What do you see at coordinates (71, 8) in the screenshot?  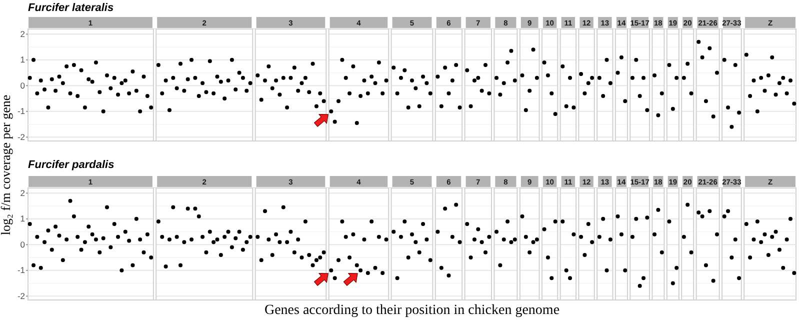 I see `chart-title: Furcifer lateralis` at bounding box center [71, 8].